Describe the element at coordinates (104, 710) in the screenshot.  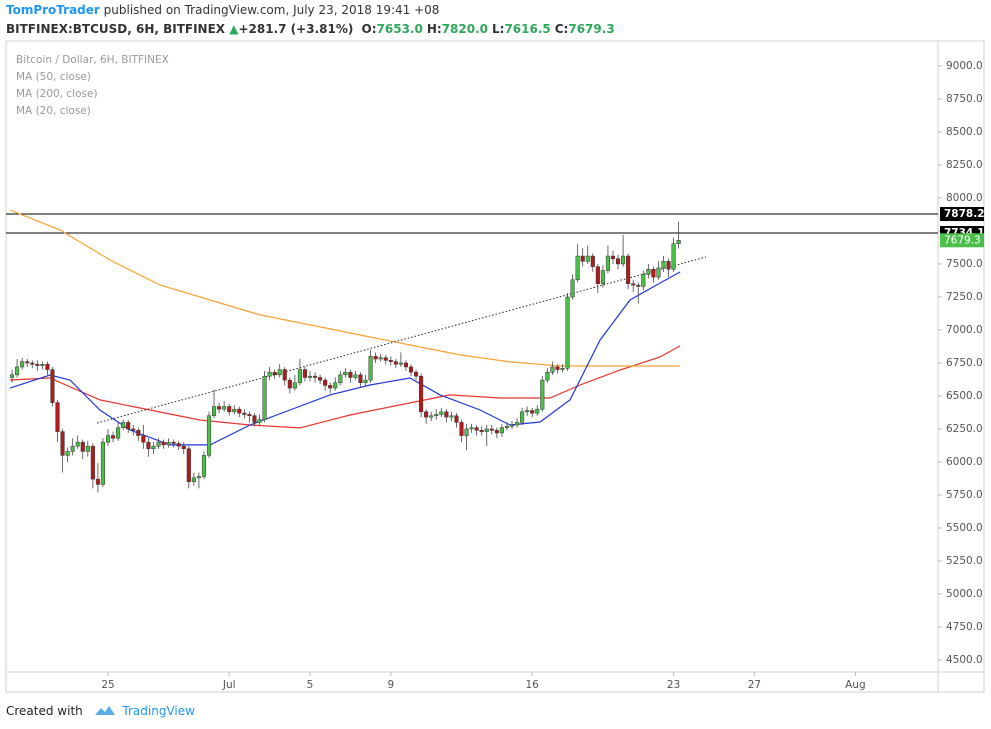
I see `logo` at that location.